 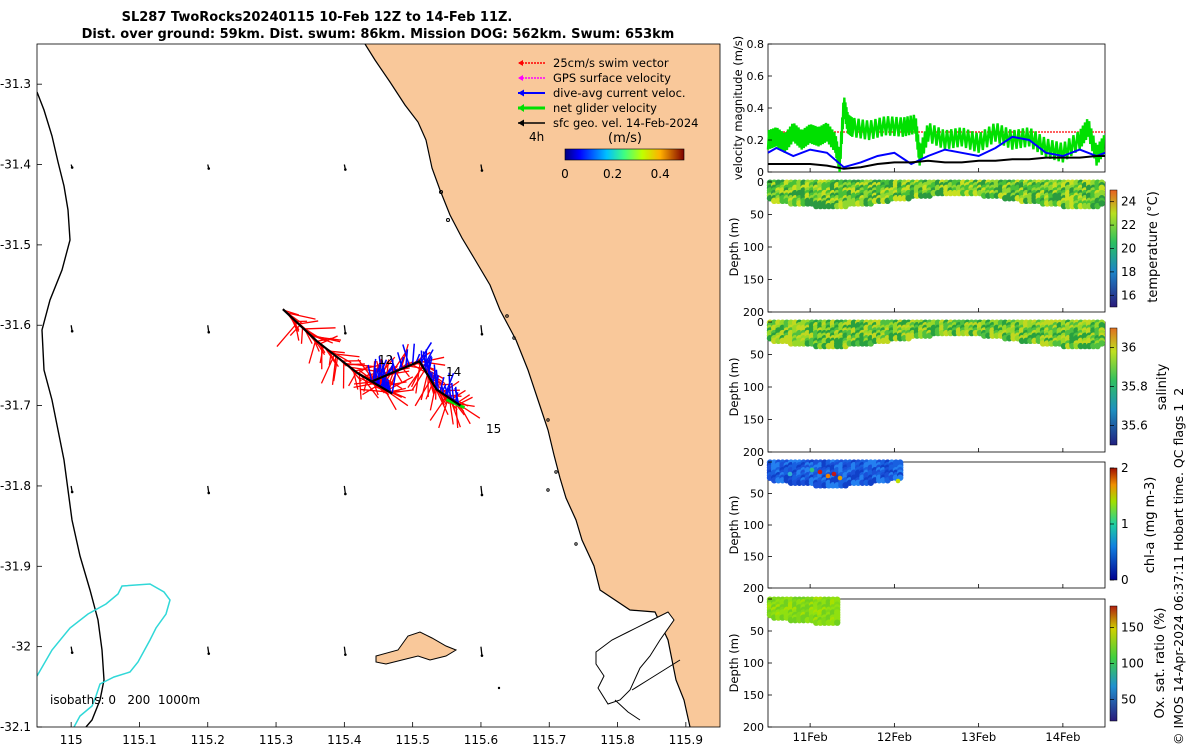 What do you see at coordinates (803, 611) in the screenshot?
I see `oxygen-data` at bounding box center [803, 611].